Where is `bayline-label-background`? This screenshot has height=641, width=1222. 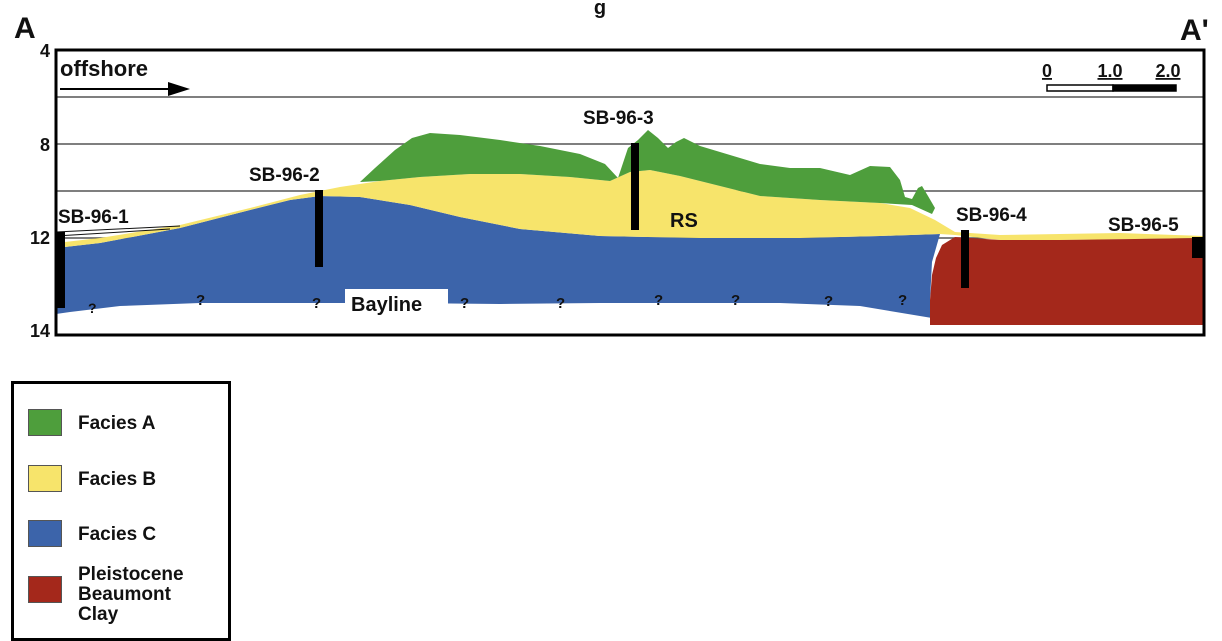 bayline-label-background is located at coordinates (396, 302).